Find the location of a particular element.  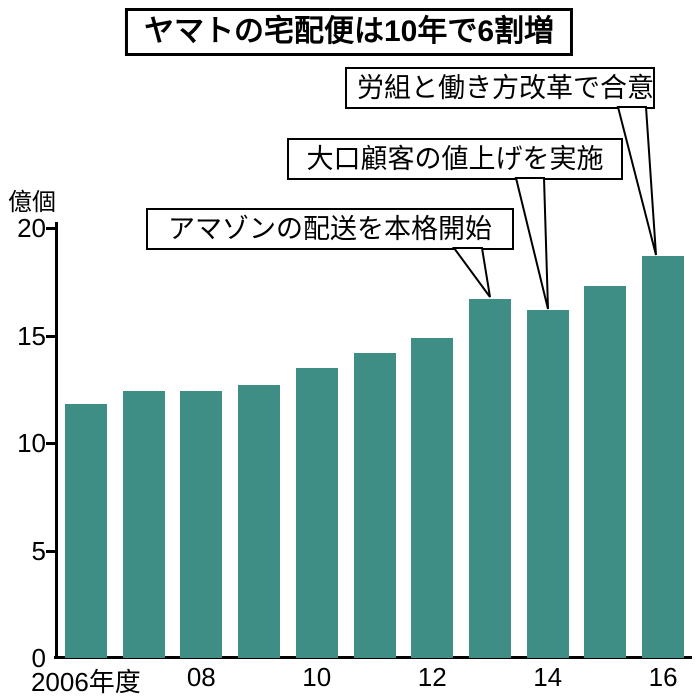

x-axis-labels: 2006年度 08 10 12 14 16 is located at coordinates (349, 679).